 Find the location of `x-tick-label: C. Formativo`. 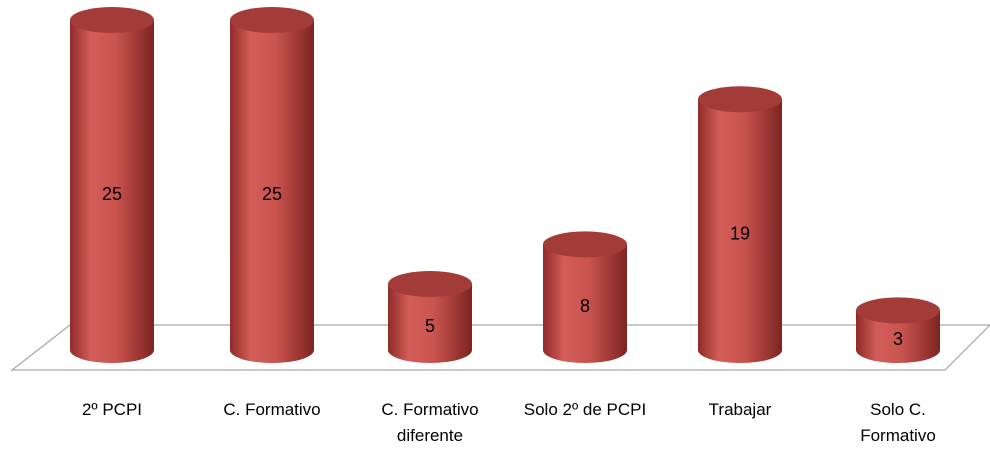

x-tick-label: C. Formativo is located at coordinates (272, 409).